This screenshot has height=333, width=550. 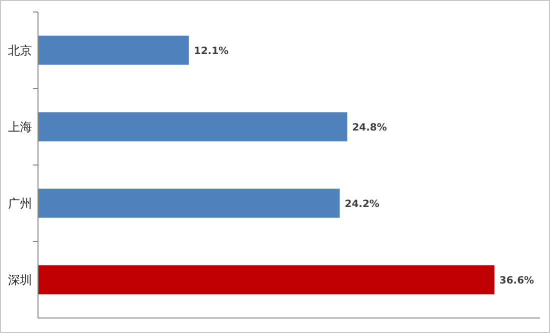 I want to click on y-tick-label: 上海, so click(x=20, y=127).